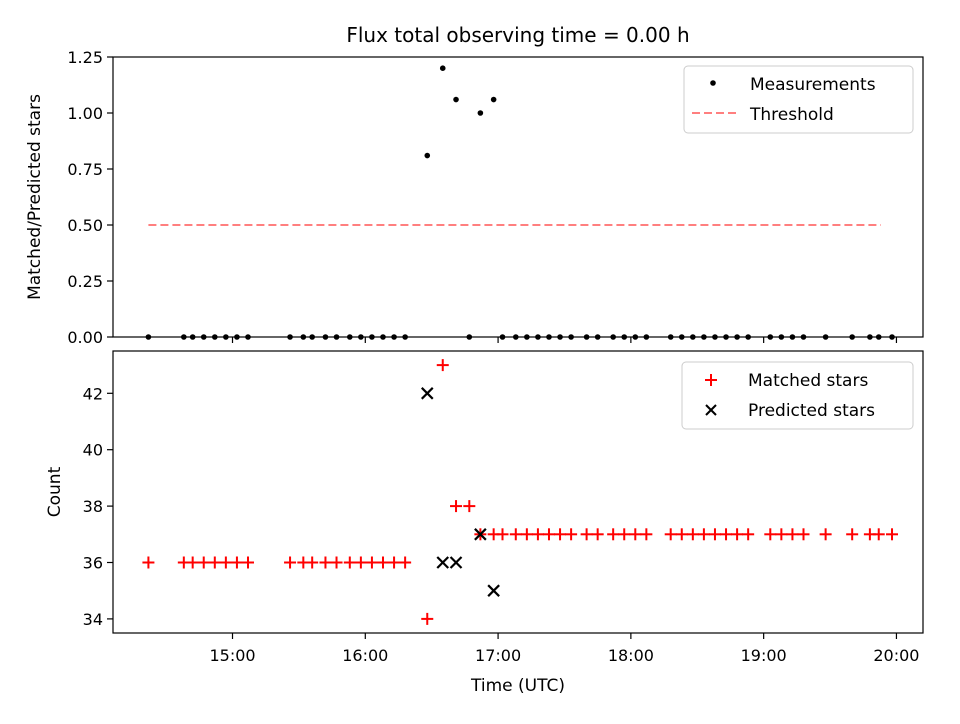 The width and height of the screenshot is (960, 724). What do you see at coordinates (85, 169) in the screenshot?
I see `top-y-tick-label: 0.75` at bounding box center [85, 169].